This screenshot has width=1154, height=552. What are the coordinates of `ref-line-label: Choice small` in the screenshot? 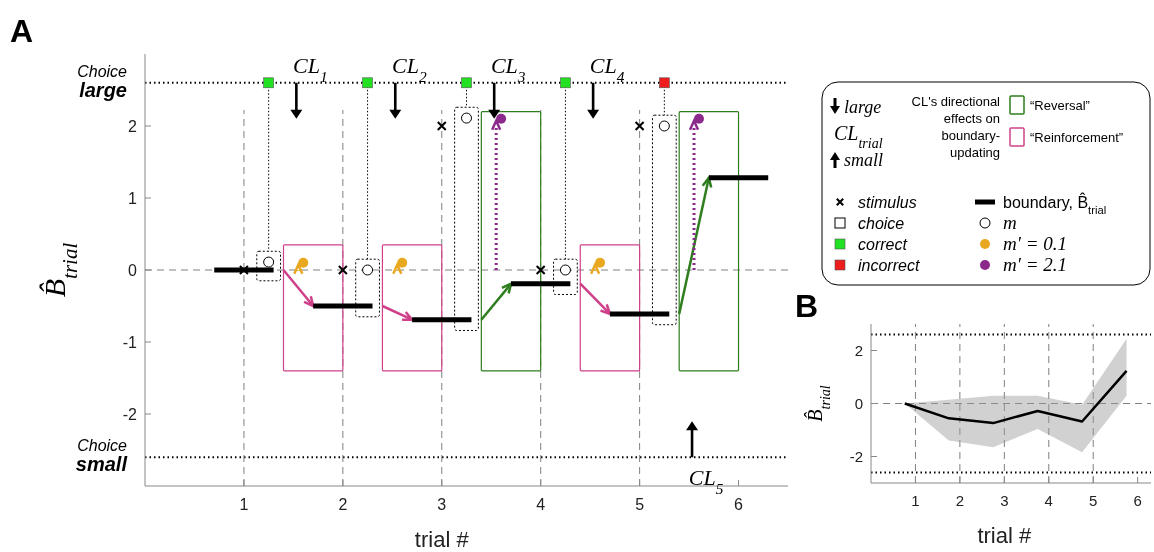 It's located at (101, 456).